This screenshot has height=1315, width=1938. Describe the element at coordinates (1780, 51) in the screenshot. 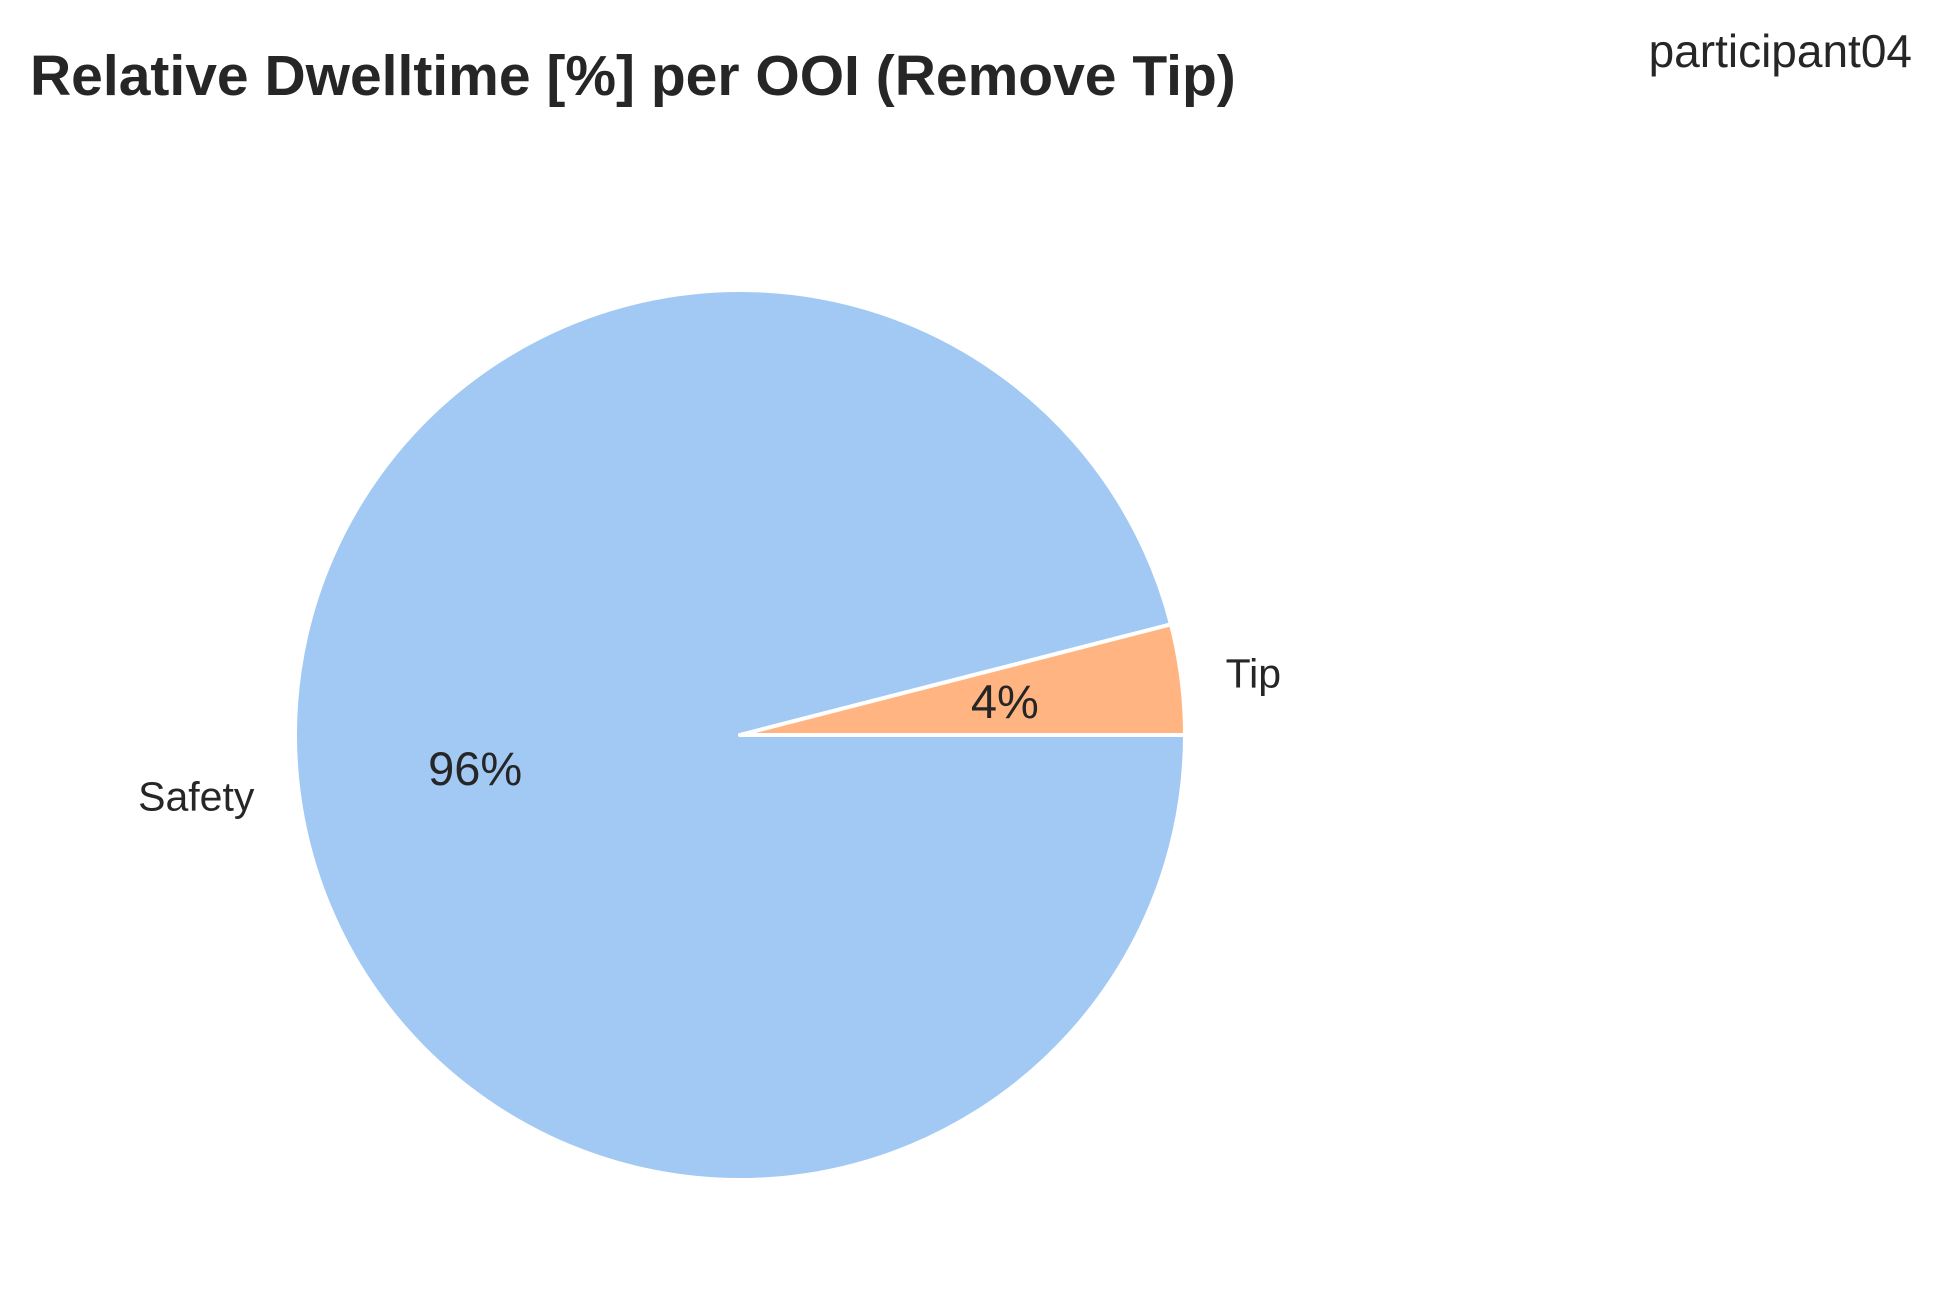

I see `chart-subtitle: participant04` at that location.